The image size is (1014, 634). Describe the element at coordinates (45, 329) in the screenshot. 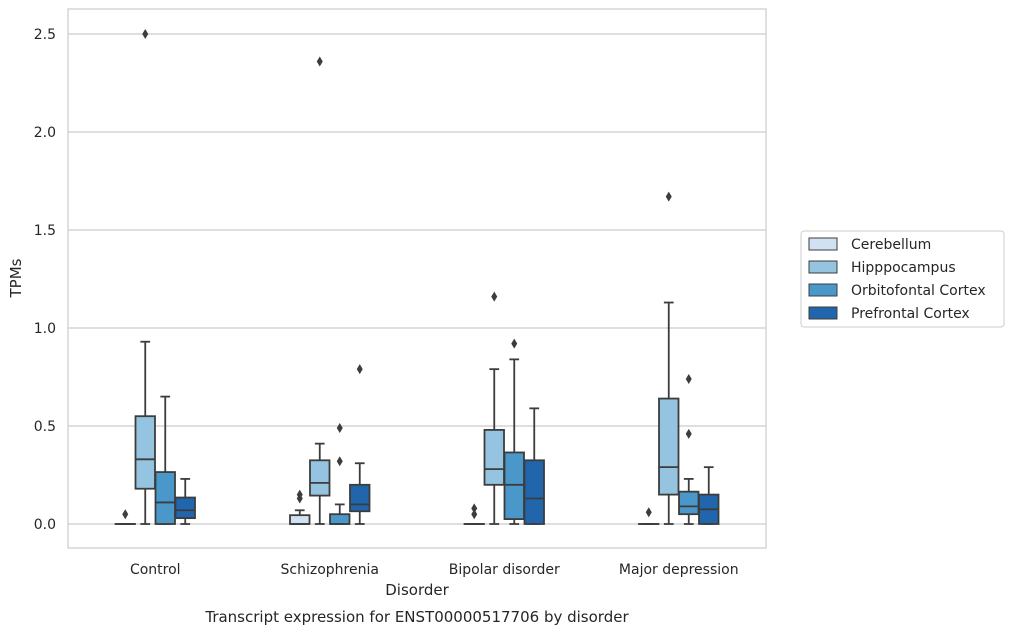

I see `y-tick-label: 1.0` at that location.